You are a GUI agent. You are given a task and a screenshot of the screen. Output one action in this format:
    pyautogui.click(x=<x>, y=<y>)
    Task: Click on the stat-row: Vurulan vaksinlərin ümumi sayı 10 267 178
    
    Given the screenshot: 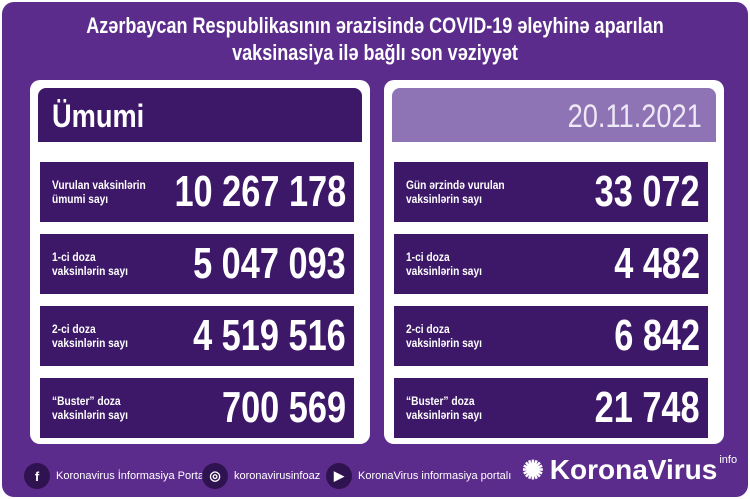 What is the action you would take?
    pyautogui.click(x=197, y=192)
    